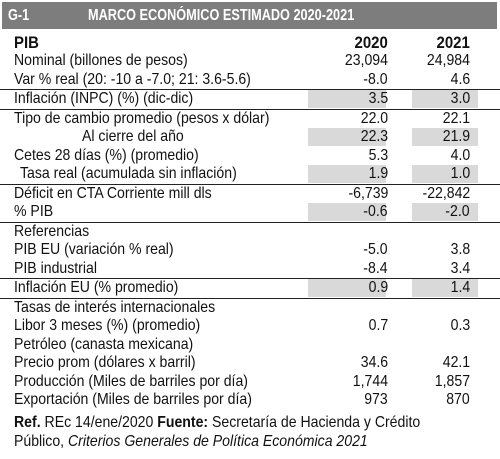 This screenshot has width=500, height=459. Describe the element at coordinates (378, 287) in the screenshot. I see `value-2020: 0.9` at that location.